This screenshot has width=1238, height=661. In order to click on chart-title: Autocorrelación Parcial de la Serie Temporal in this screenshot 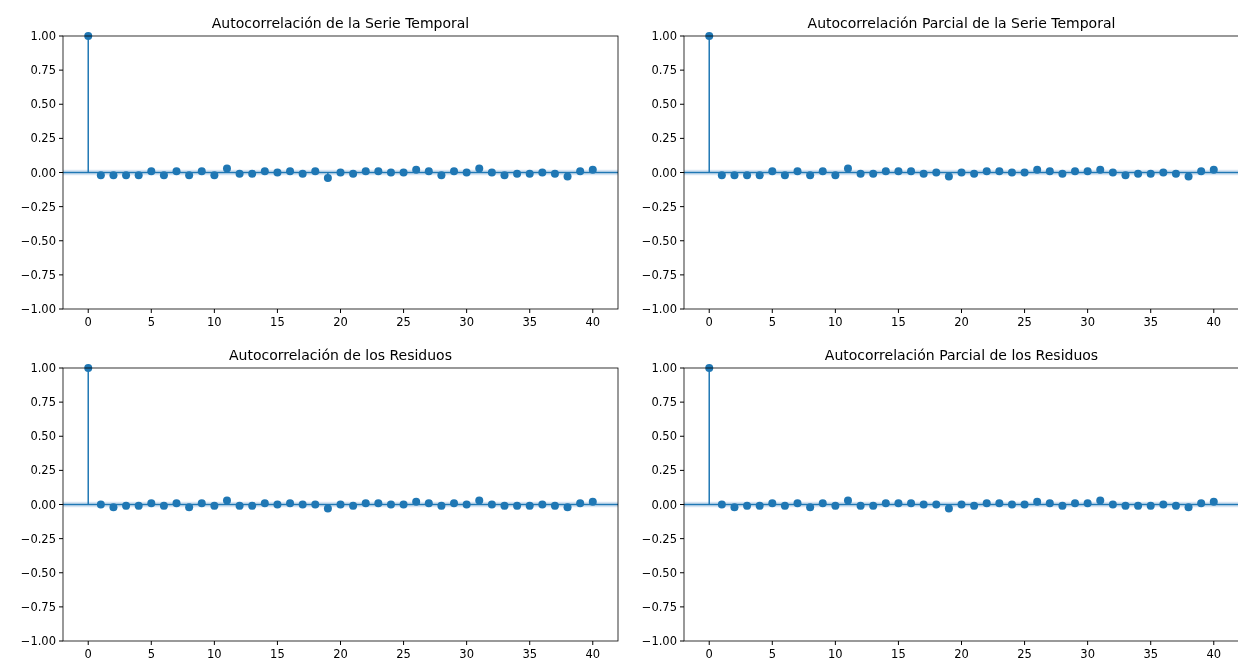, I will do `click(961, 23)`.